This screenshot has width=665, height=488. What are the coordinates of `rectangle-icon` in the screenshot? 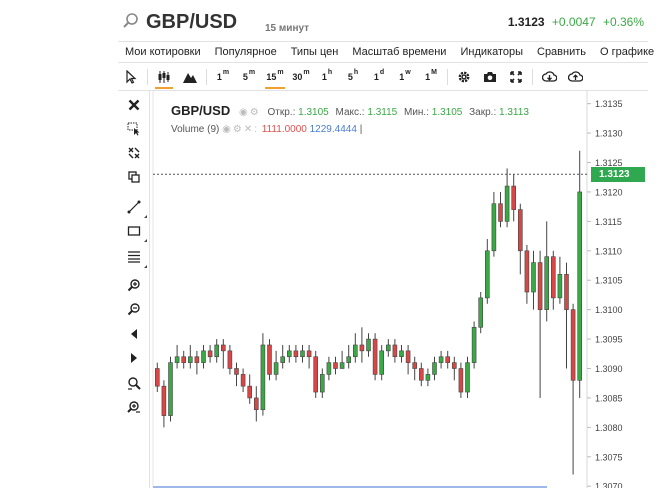 It's located at (135, 231).